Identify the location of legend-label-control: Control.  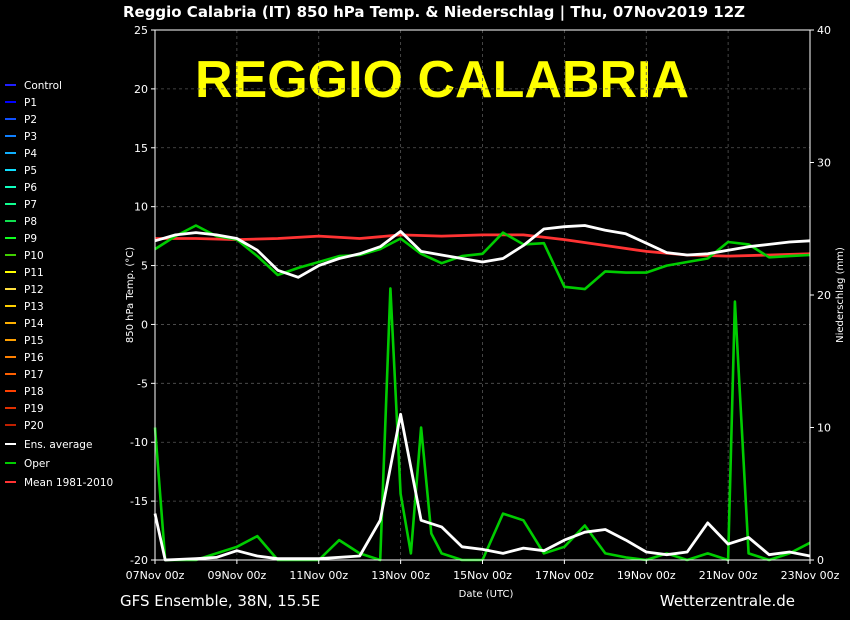
(43, 86).